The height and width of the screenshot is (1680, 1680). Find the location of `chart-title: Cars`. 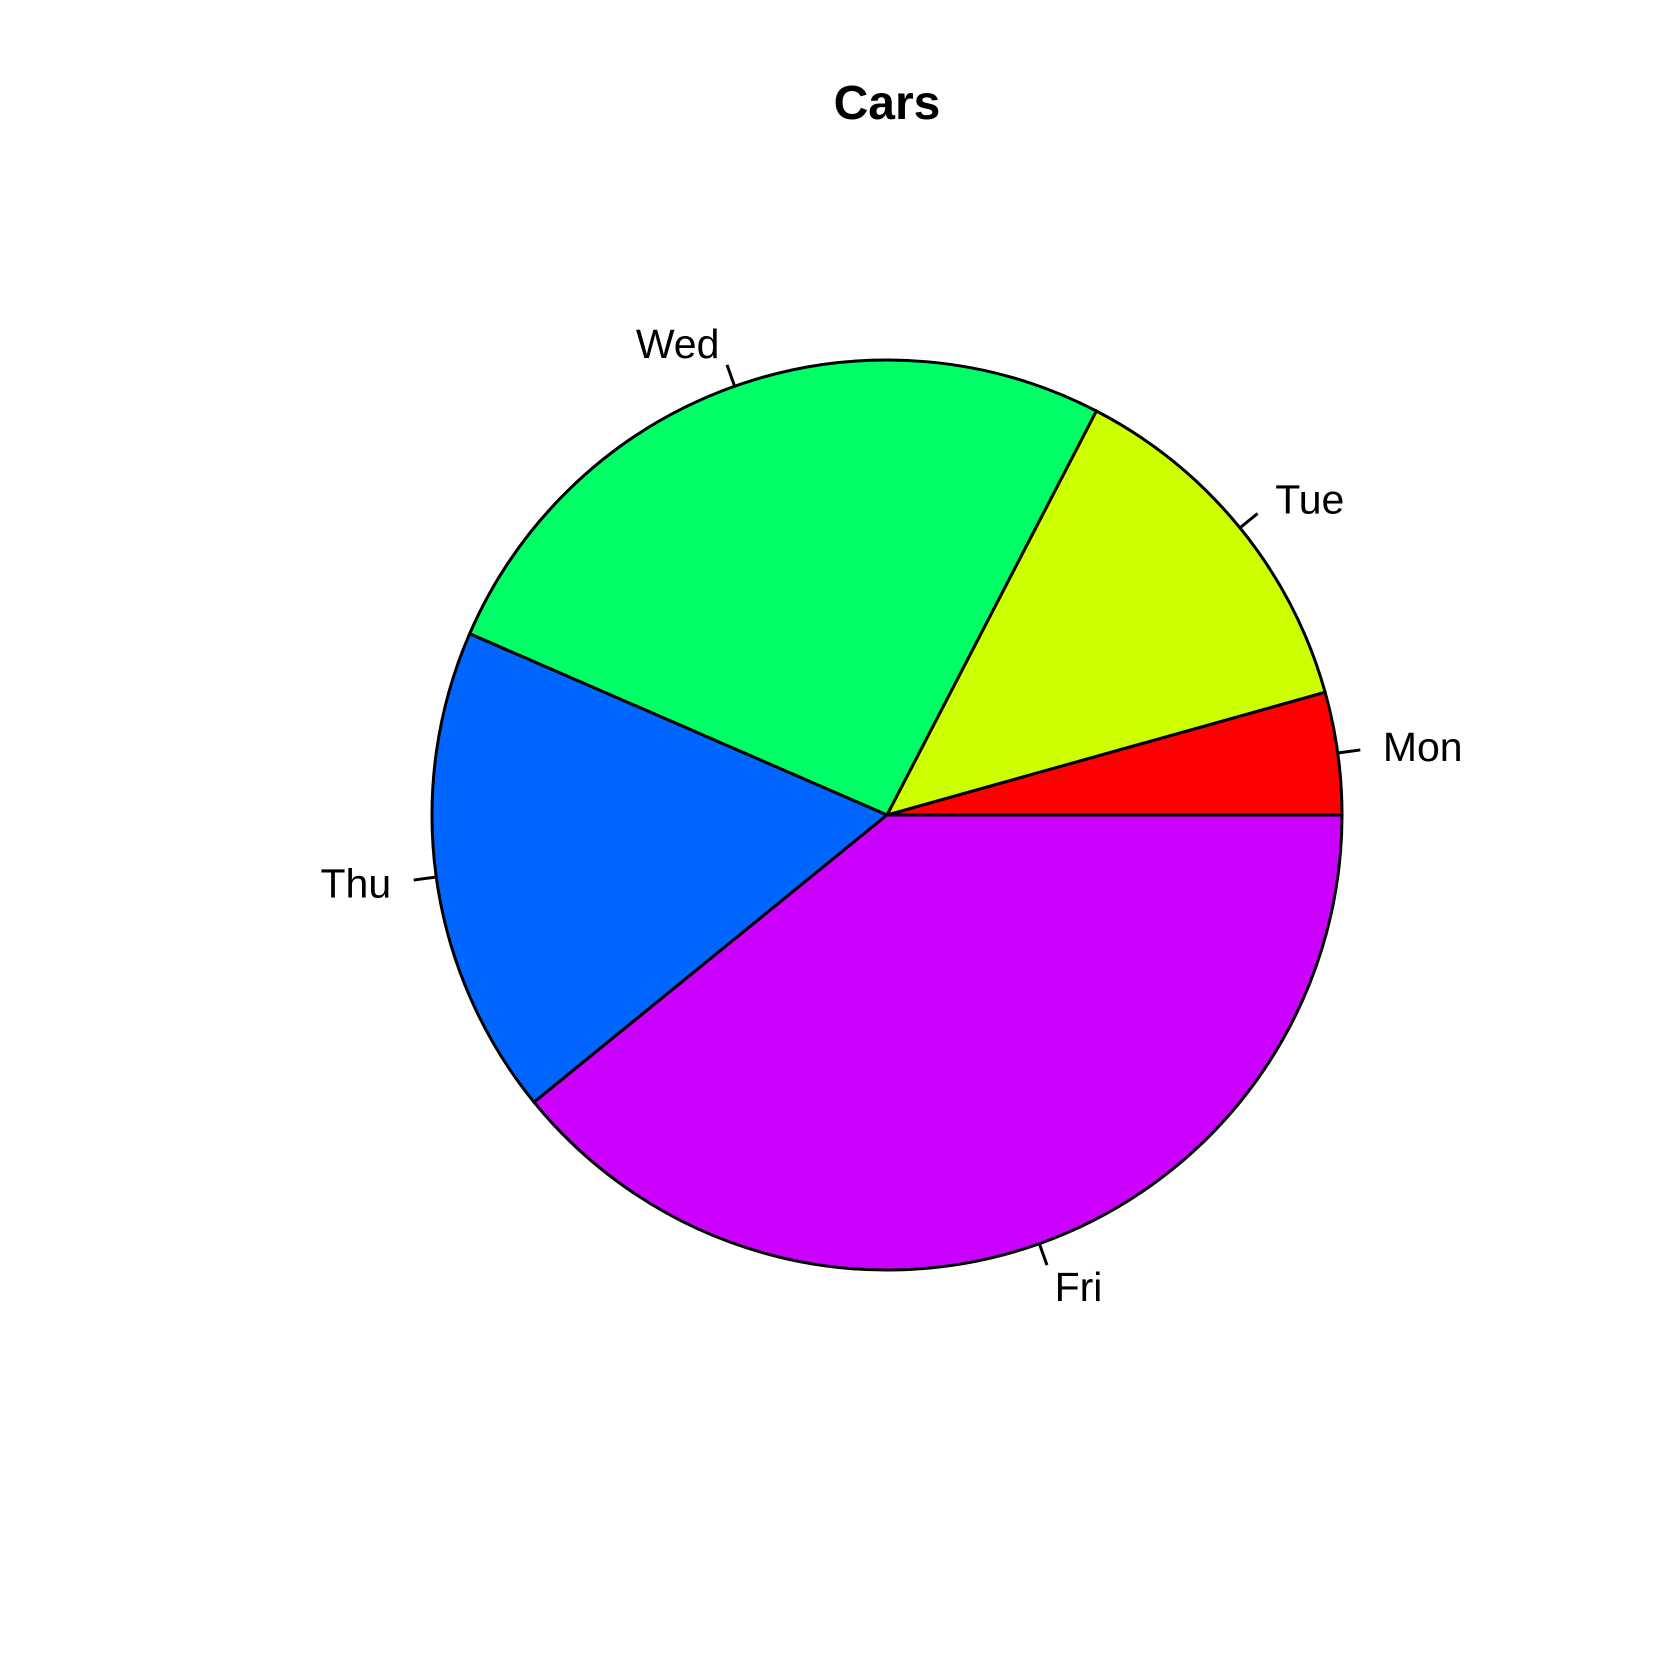

chart-title: Cars is located at coordinates (887, 103).